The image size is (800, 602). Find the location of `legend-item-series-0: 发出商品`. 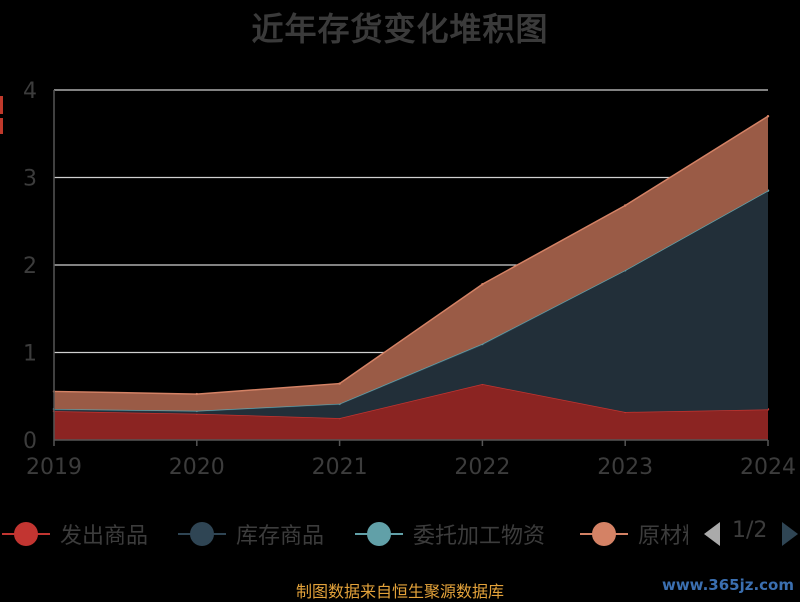

legend-item-series-0: 发出商品 is located at coordinates (75, 534).